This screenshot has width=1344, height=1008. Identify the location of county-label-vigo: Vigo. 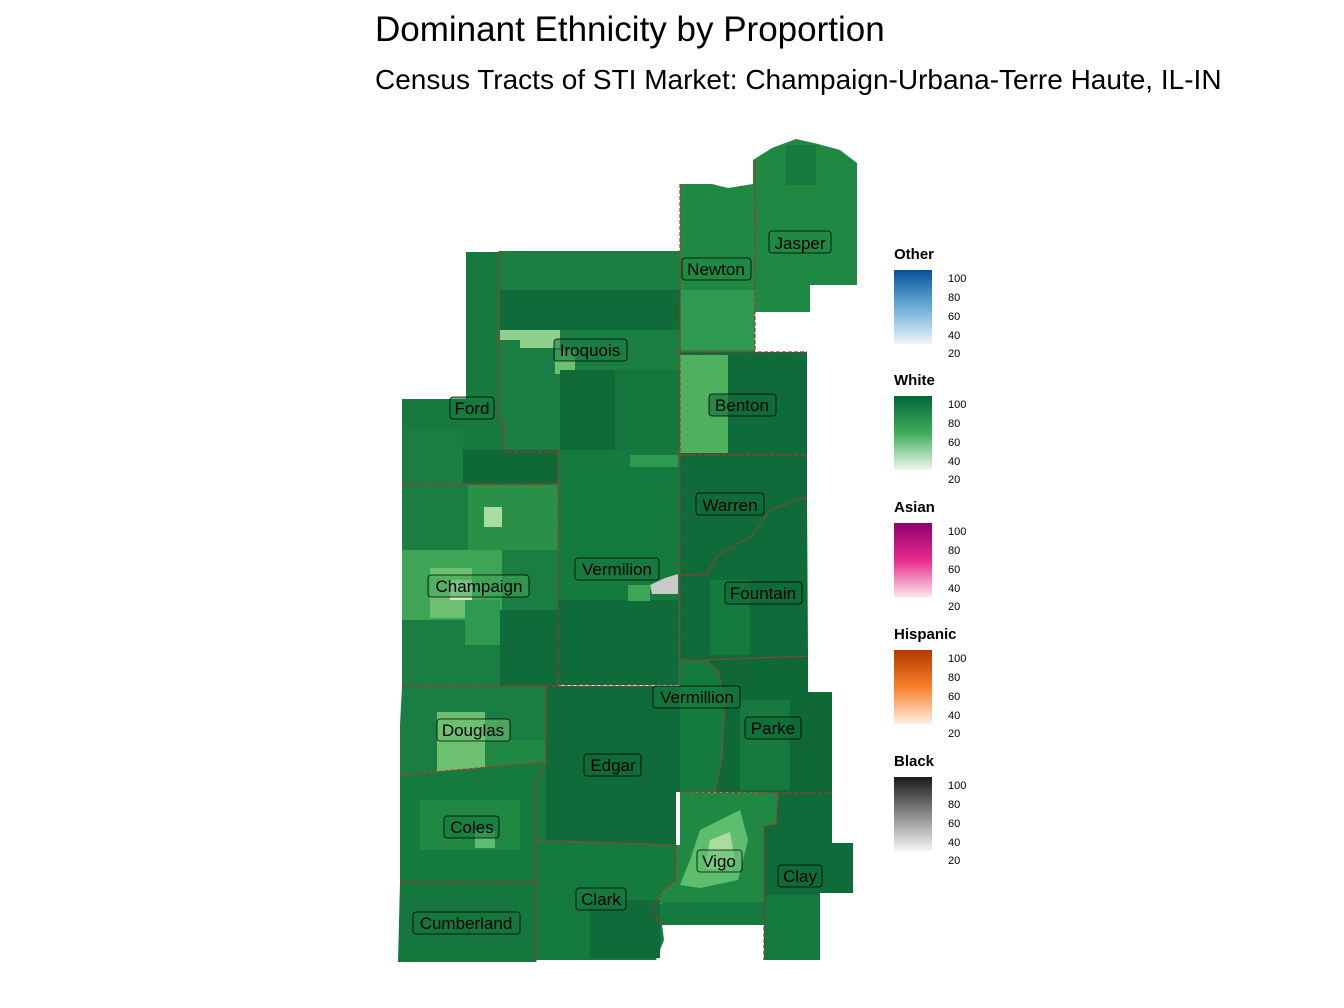
(719, 861).